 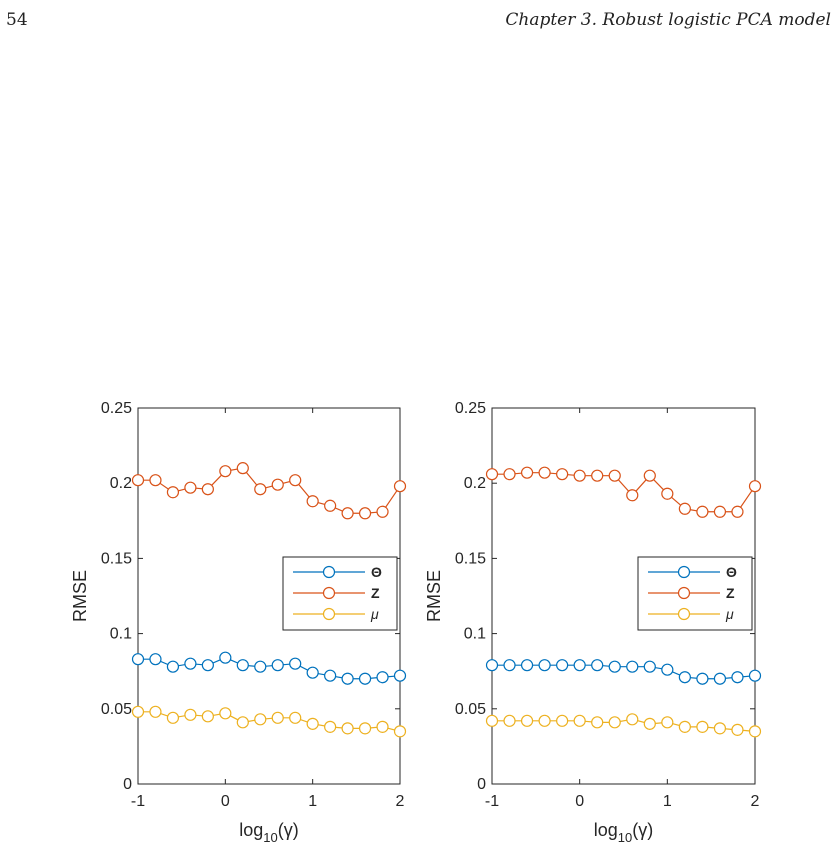 What do you see at coordinates (475, 483) in the screenshot?
I see `y-tick-label: 0.2` at bounding box center [475, 483].